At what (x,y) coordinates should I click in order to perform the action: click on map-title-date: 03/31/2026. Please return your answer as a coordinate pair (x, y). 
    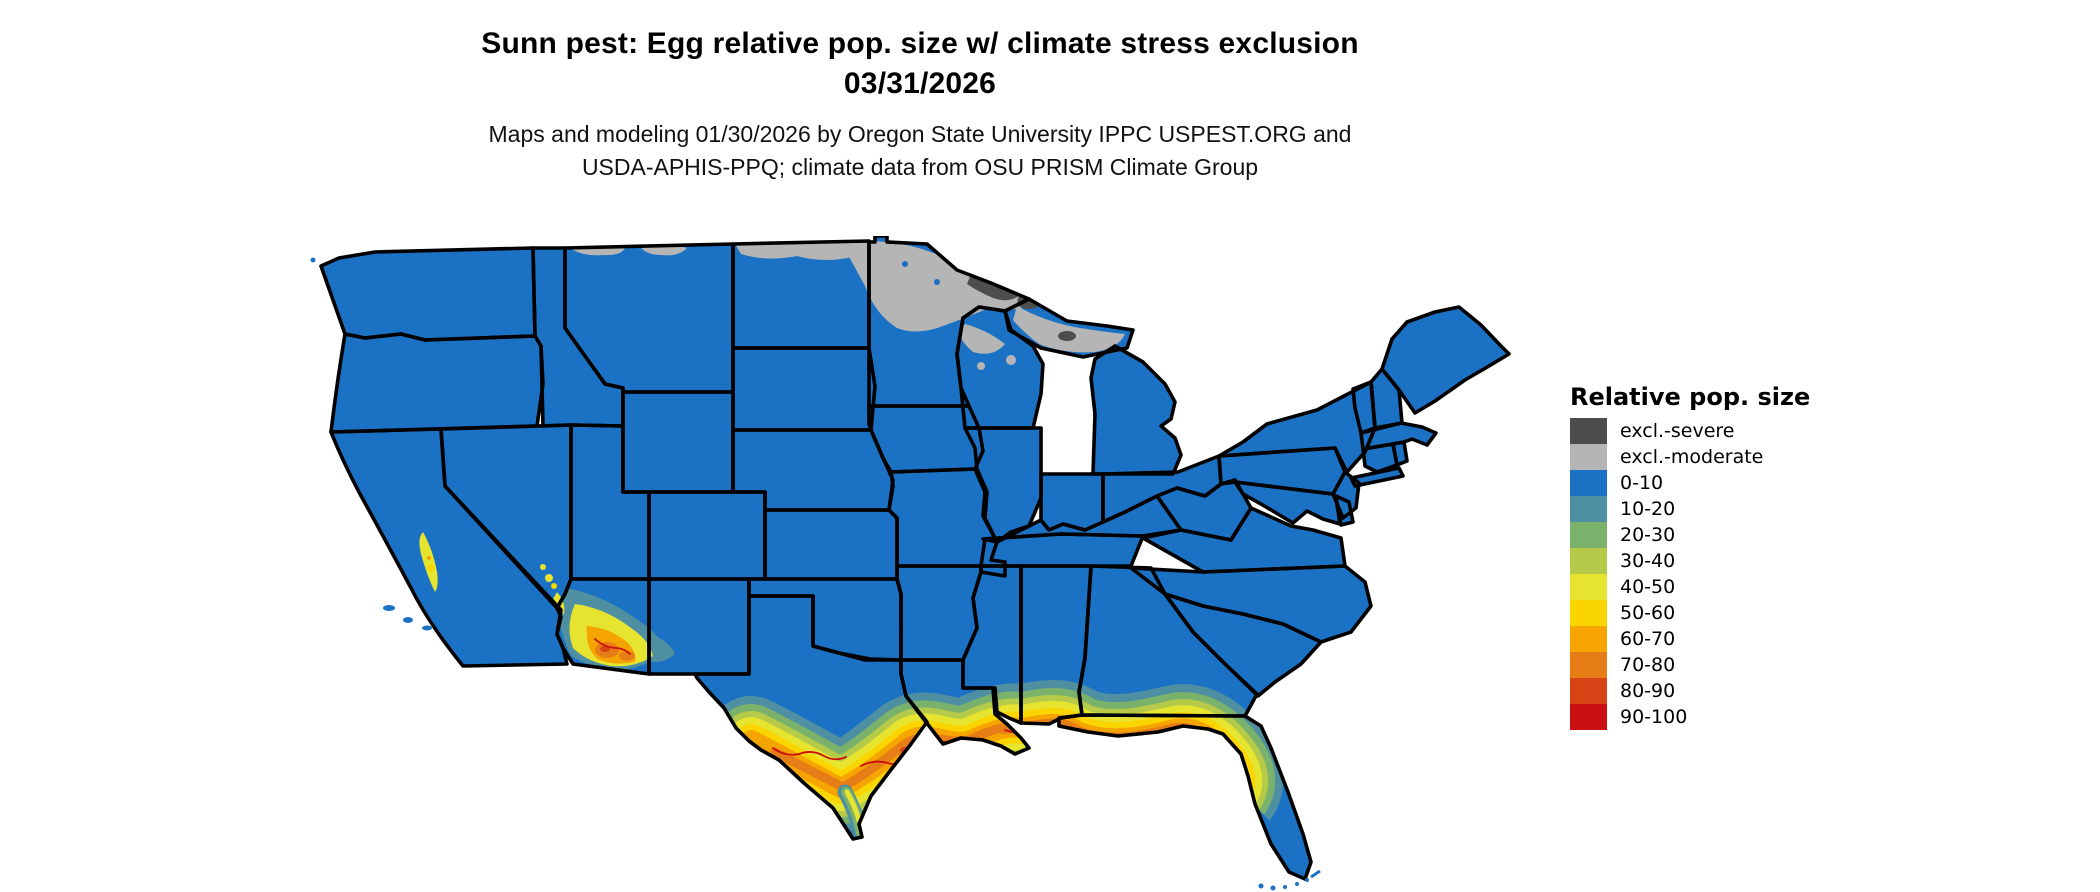
    Looking at the image, I should click on (920, 83).